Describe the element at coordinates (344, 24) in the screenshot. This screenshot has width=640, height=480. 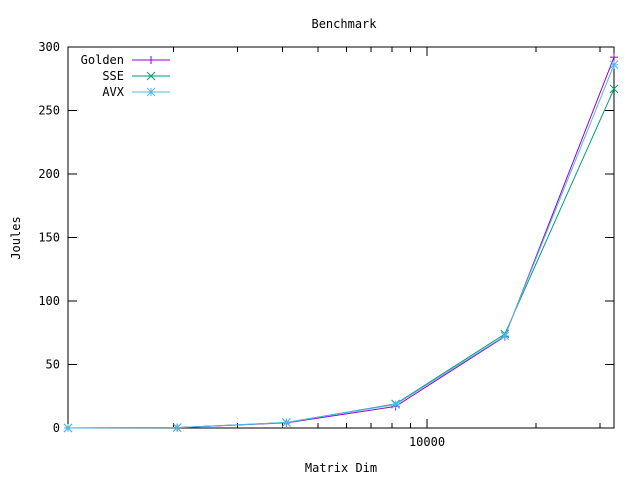
I see `chart-title: Benchmark` at that location.